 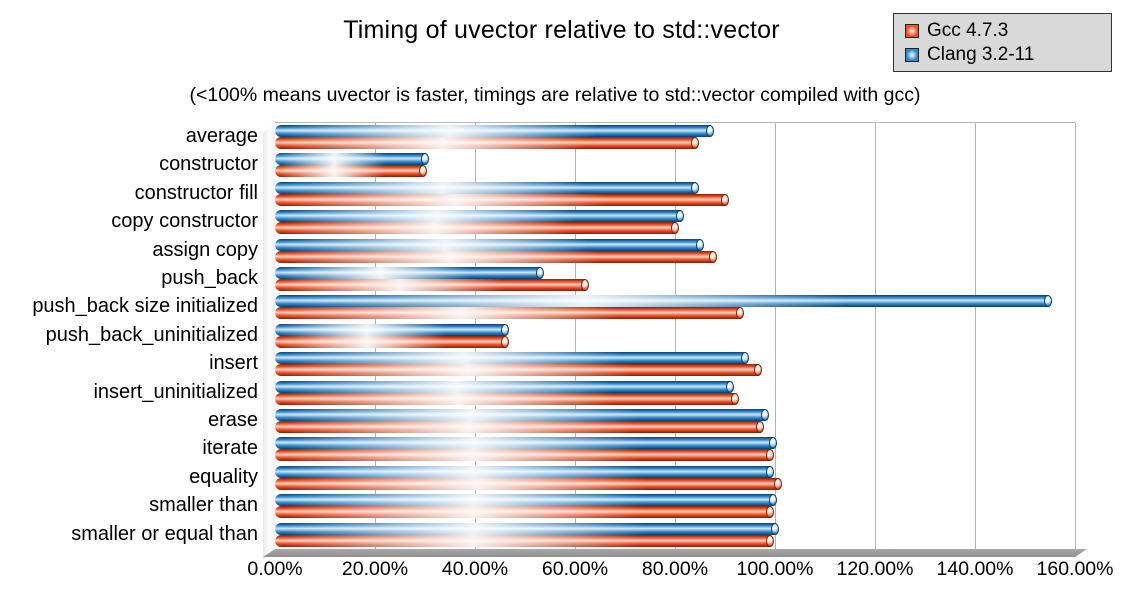 What do you see at coordinates (512, 358) in the screenshot?
I see `bar-clang-3-2-11-insert` at bounding box center [512, 358].